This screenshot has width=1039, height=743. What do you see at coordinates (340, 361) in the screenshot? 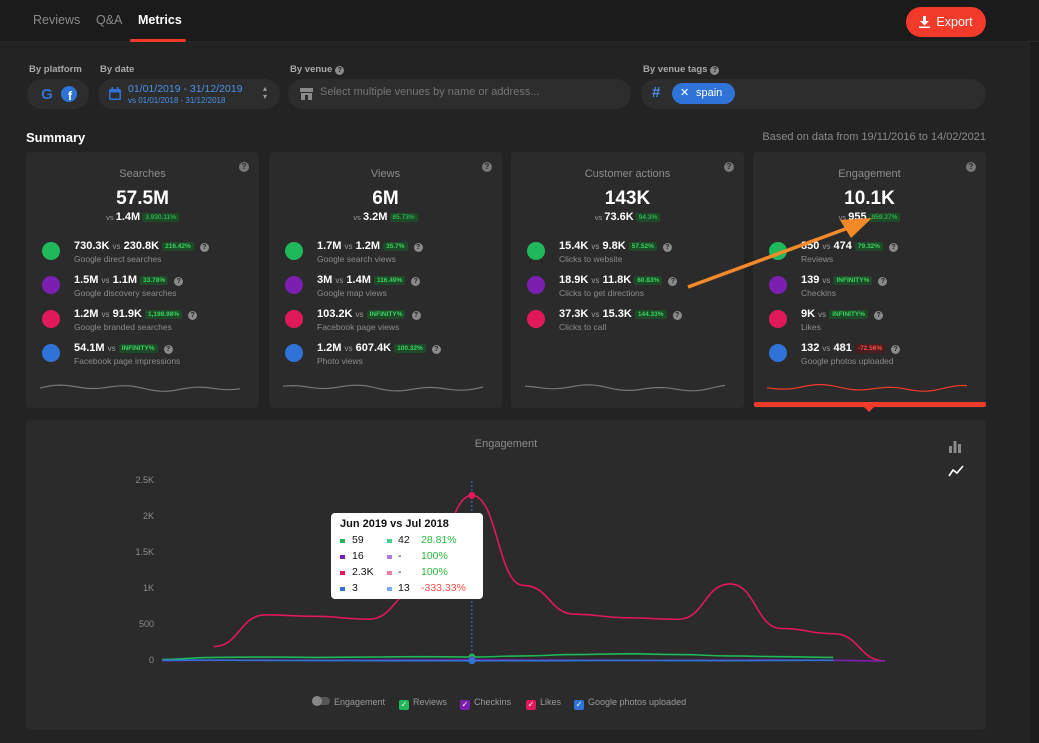
I see `metric-label: Photo views` at bounding box center [340, 361].